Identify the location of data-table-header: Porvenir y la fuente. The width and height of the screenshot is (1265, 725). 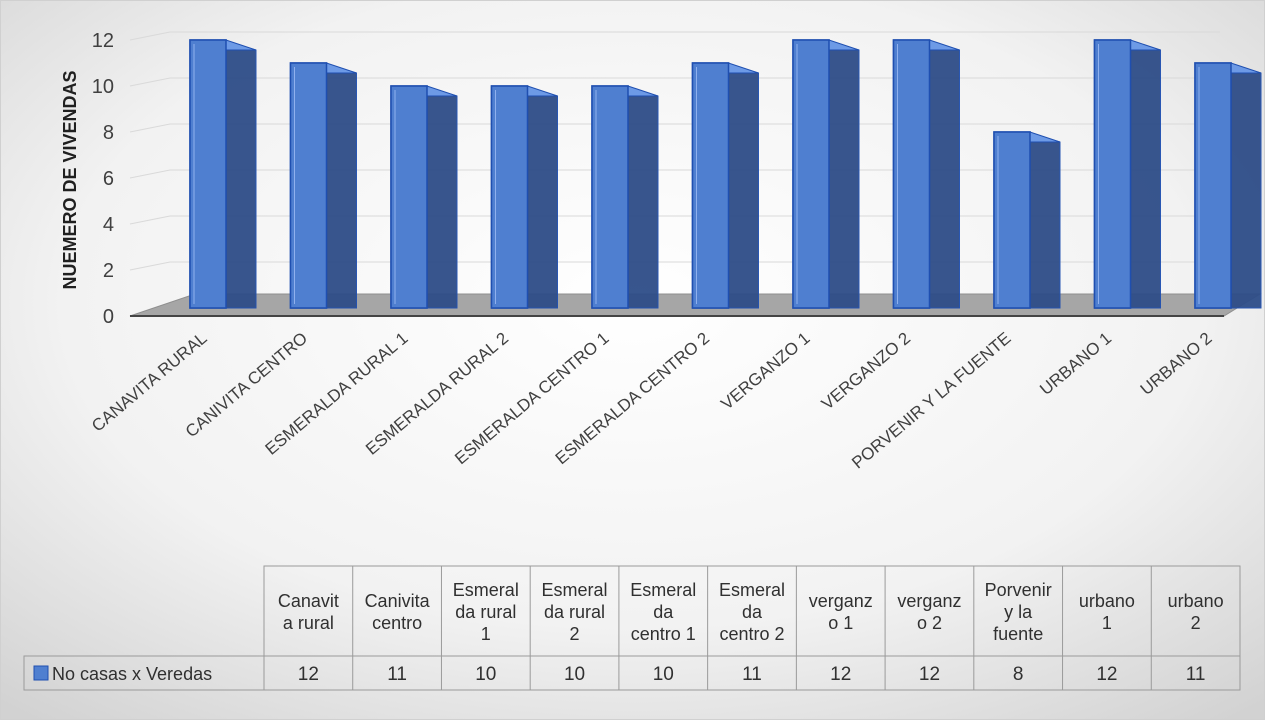
(1018, 612).